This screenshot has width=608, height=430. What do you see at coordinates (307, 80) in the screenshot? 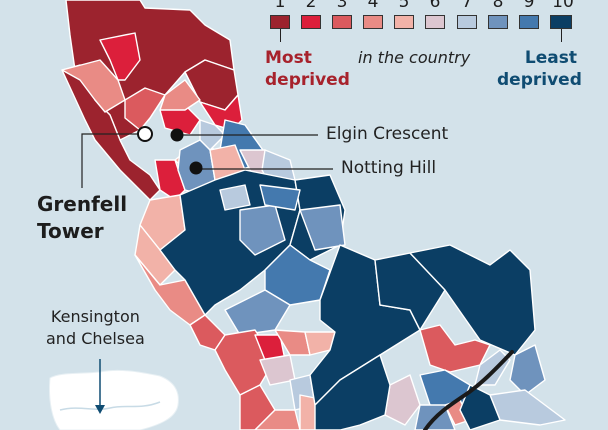
I see `most-label-line2: deprived` at bounding box center [307, 80].